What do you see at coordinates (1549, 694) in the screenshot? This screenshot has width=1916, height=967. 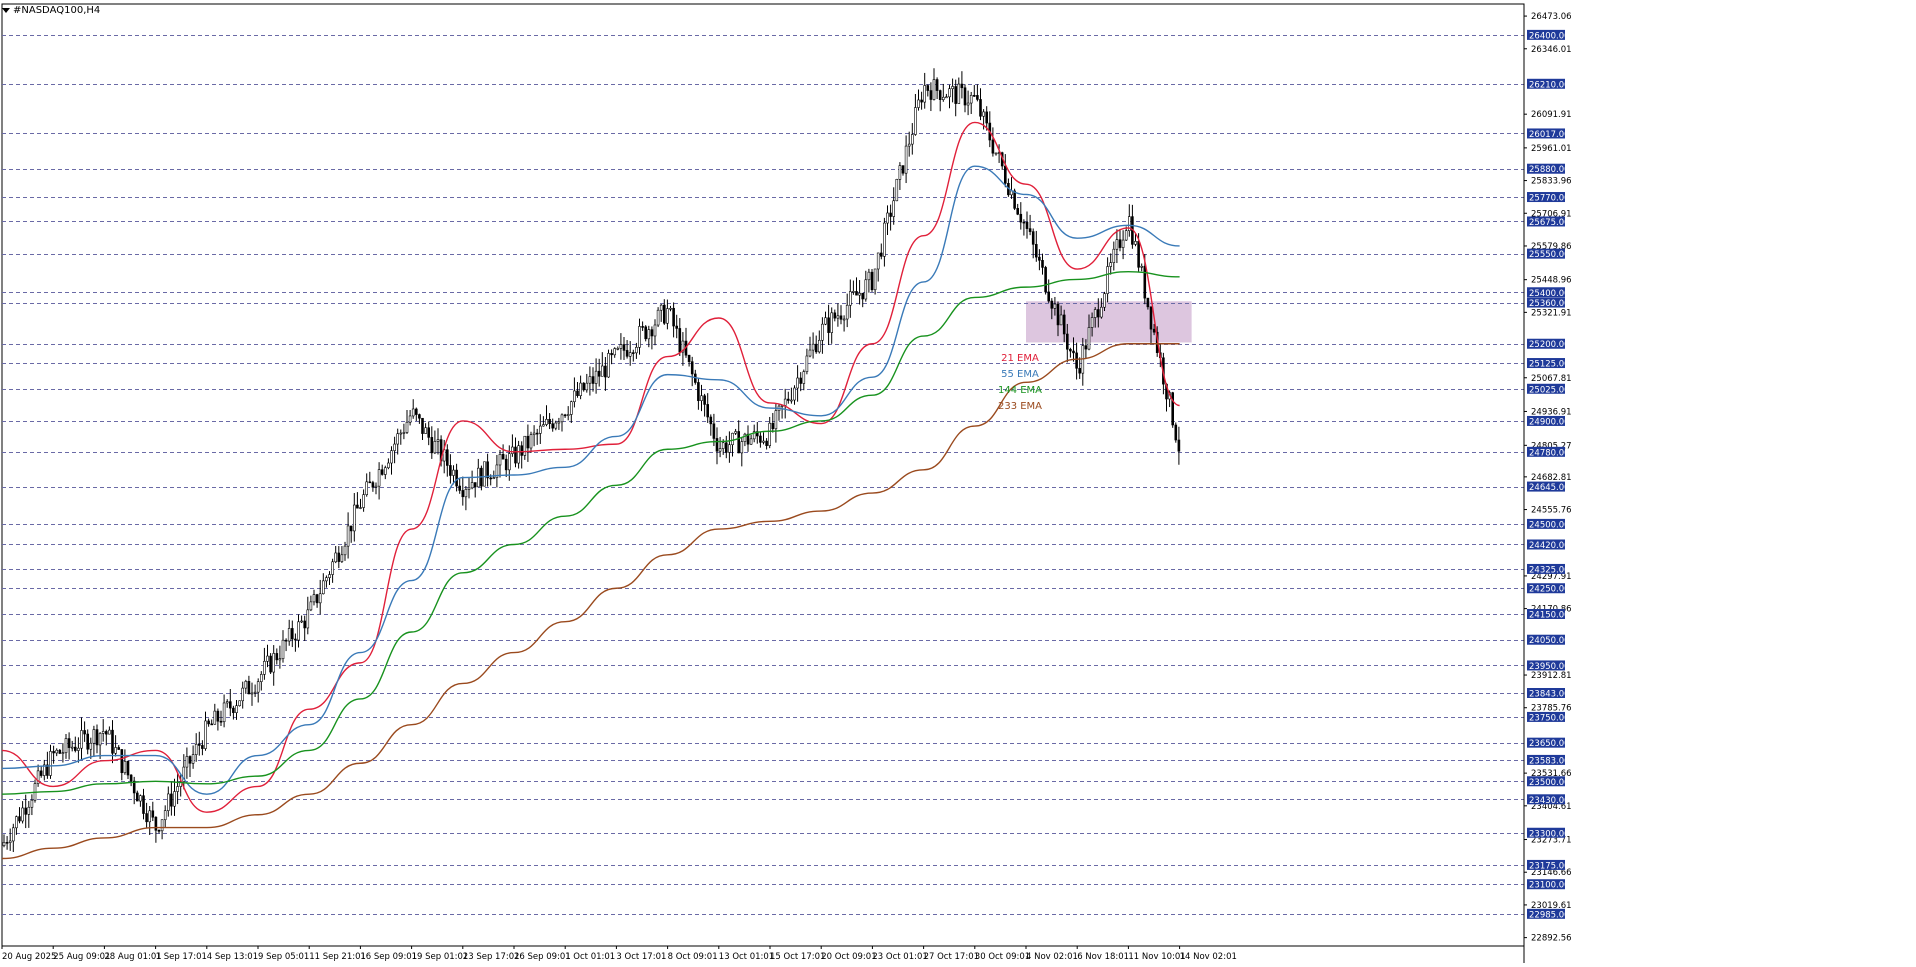 I see `level-price-label: 23843.00` at bounding box center [1549, 694].